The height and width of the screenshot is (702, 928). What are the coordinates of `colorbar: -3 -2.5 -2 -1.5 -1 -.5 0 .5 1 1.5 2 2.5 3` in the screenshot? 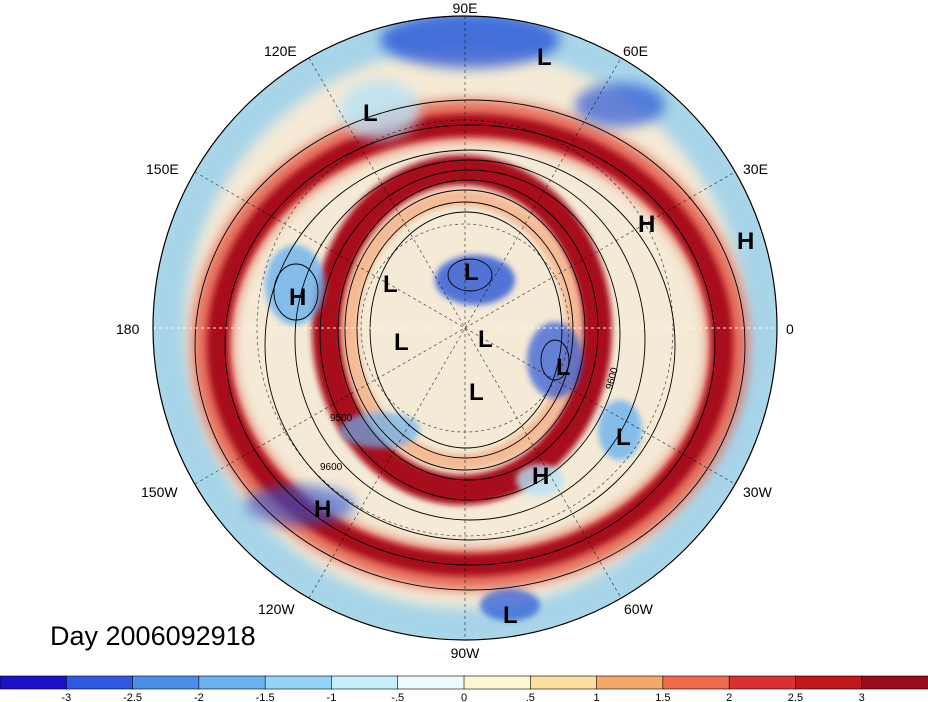 It's located at (464, 688).